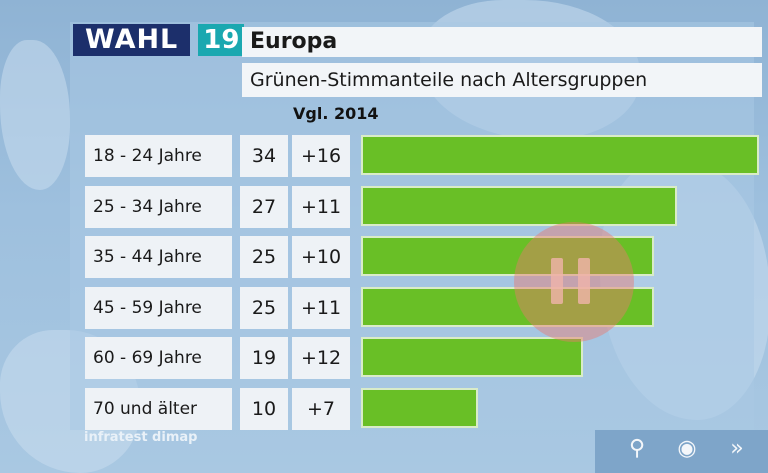 This screenshot has height=473, width=768. I want to click on chart-subtitle: Grünen-Stimmanteile nach Altersgruppen, so click(502, 80).